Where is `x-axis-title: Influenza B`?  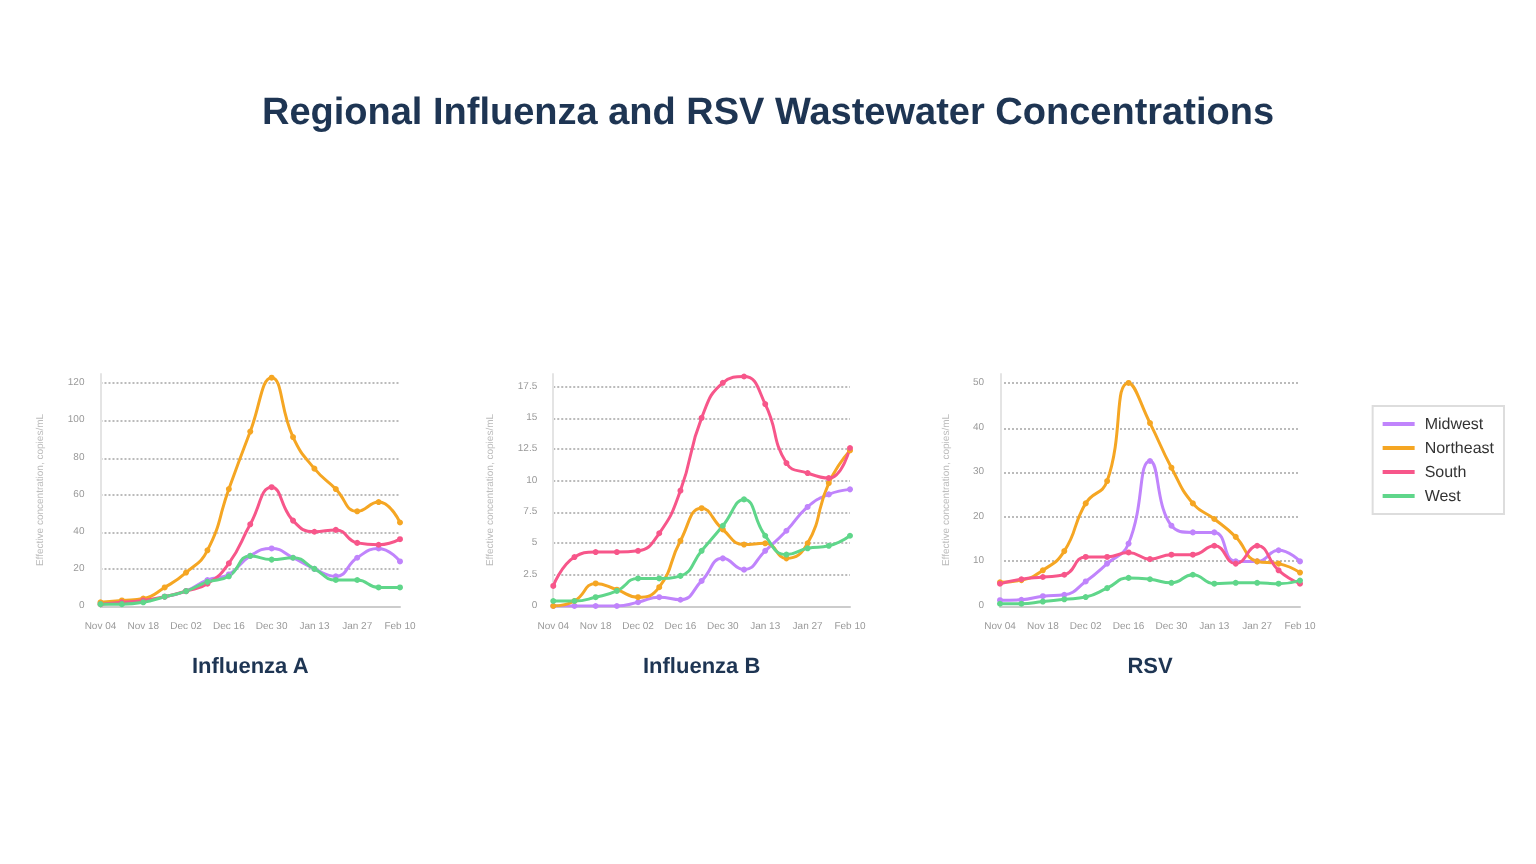 x-axis-title: Influenza B is located at coordinates (701, 667).